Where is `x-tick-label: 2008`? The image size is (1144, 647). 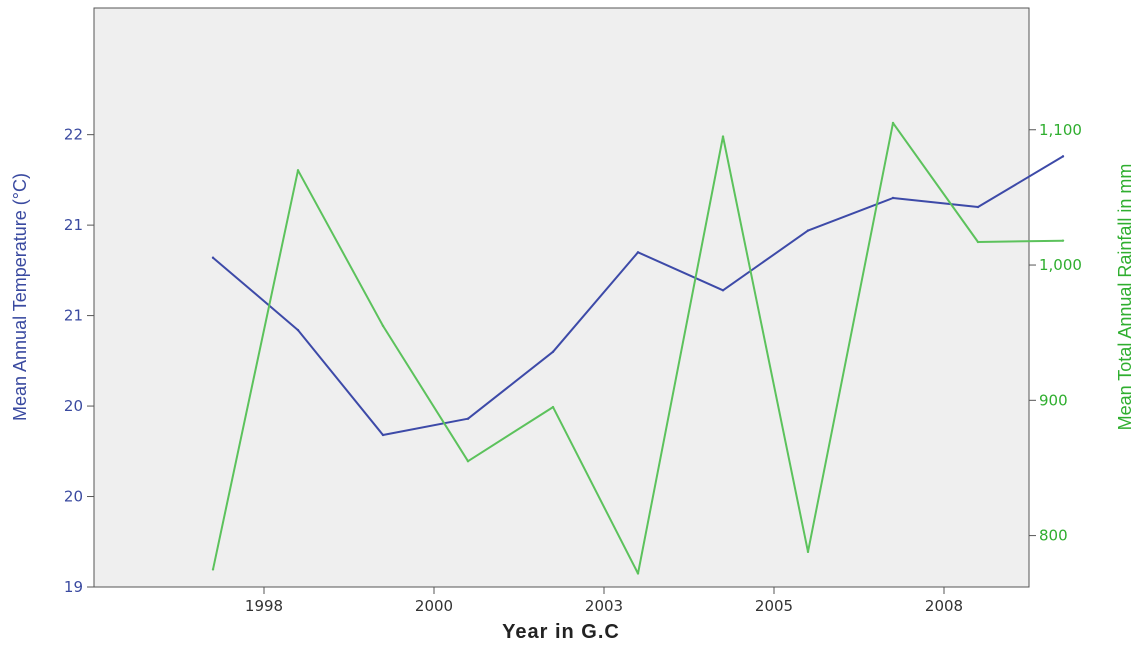 x-tick-label: 2008 is located at coordinates (944, 606).